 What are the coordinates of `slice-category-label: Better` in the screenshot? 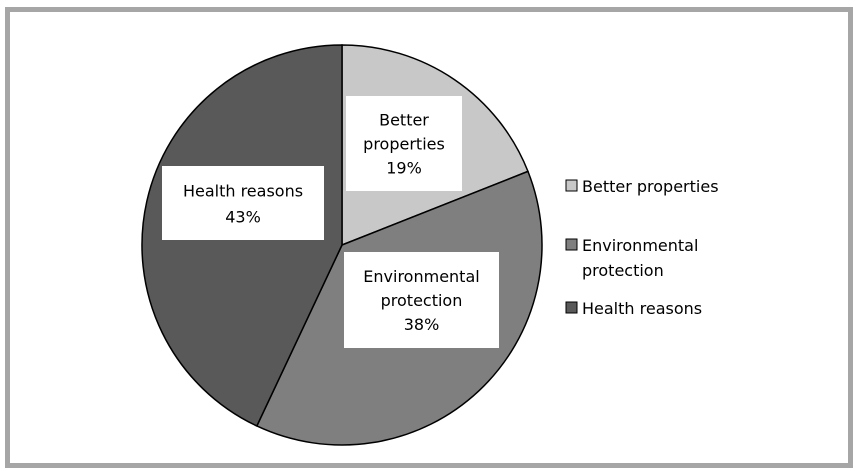 It's located at (404, 120).